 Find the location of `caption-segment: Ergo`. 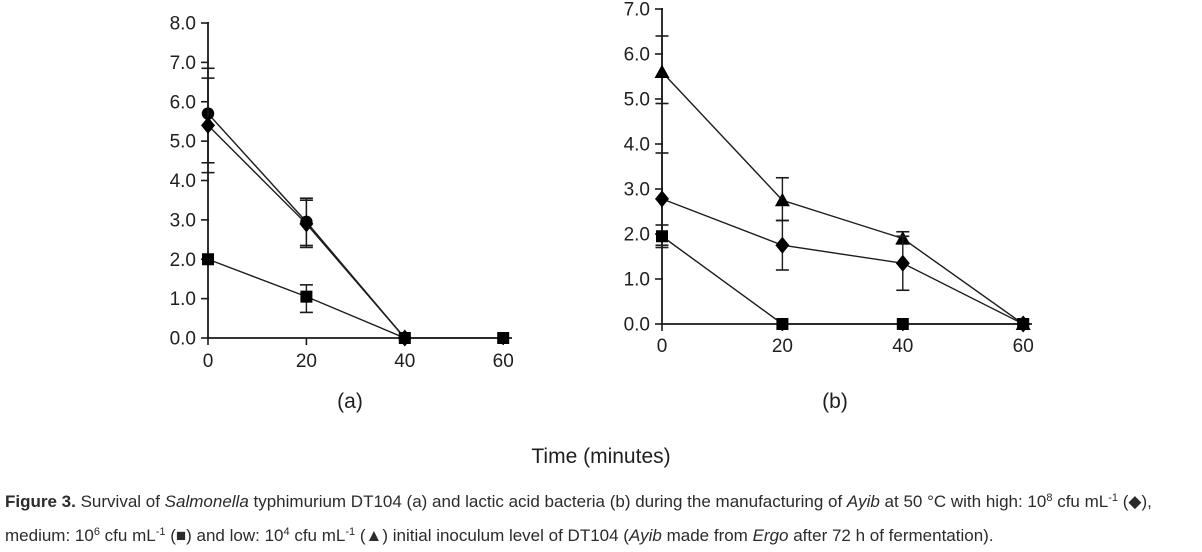

caption-segment: Ergo is located at coordinates (770, 535).